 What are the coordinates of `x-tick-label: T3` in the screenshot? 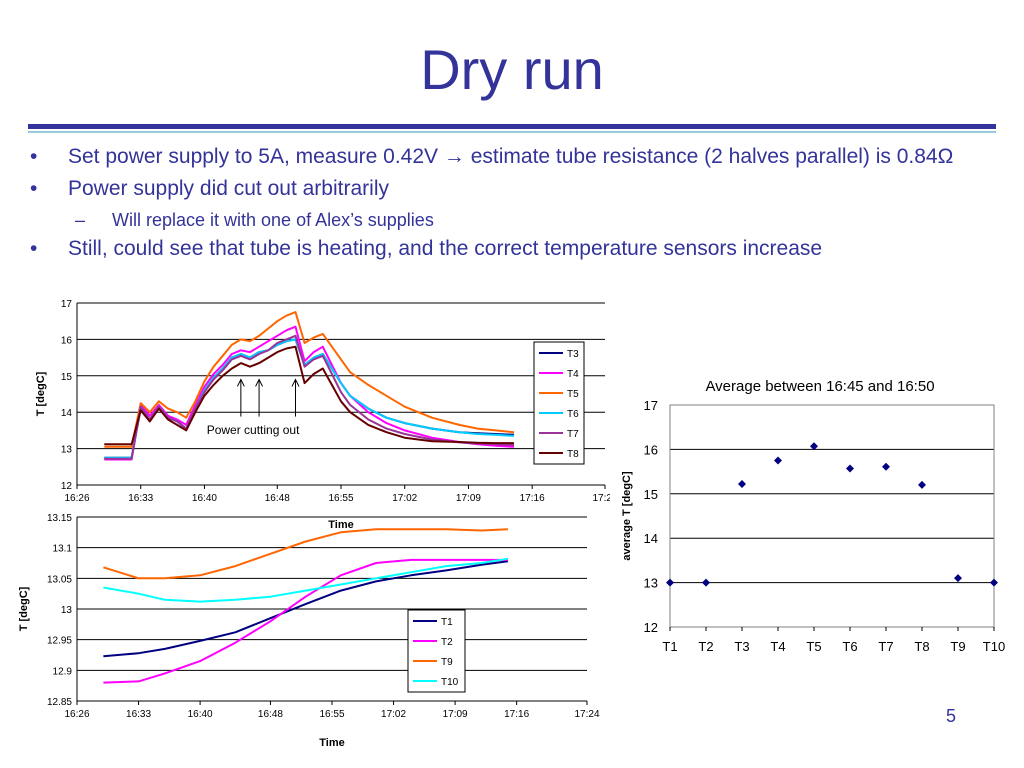 It's located at (741, 646).